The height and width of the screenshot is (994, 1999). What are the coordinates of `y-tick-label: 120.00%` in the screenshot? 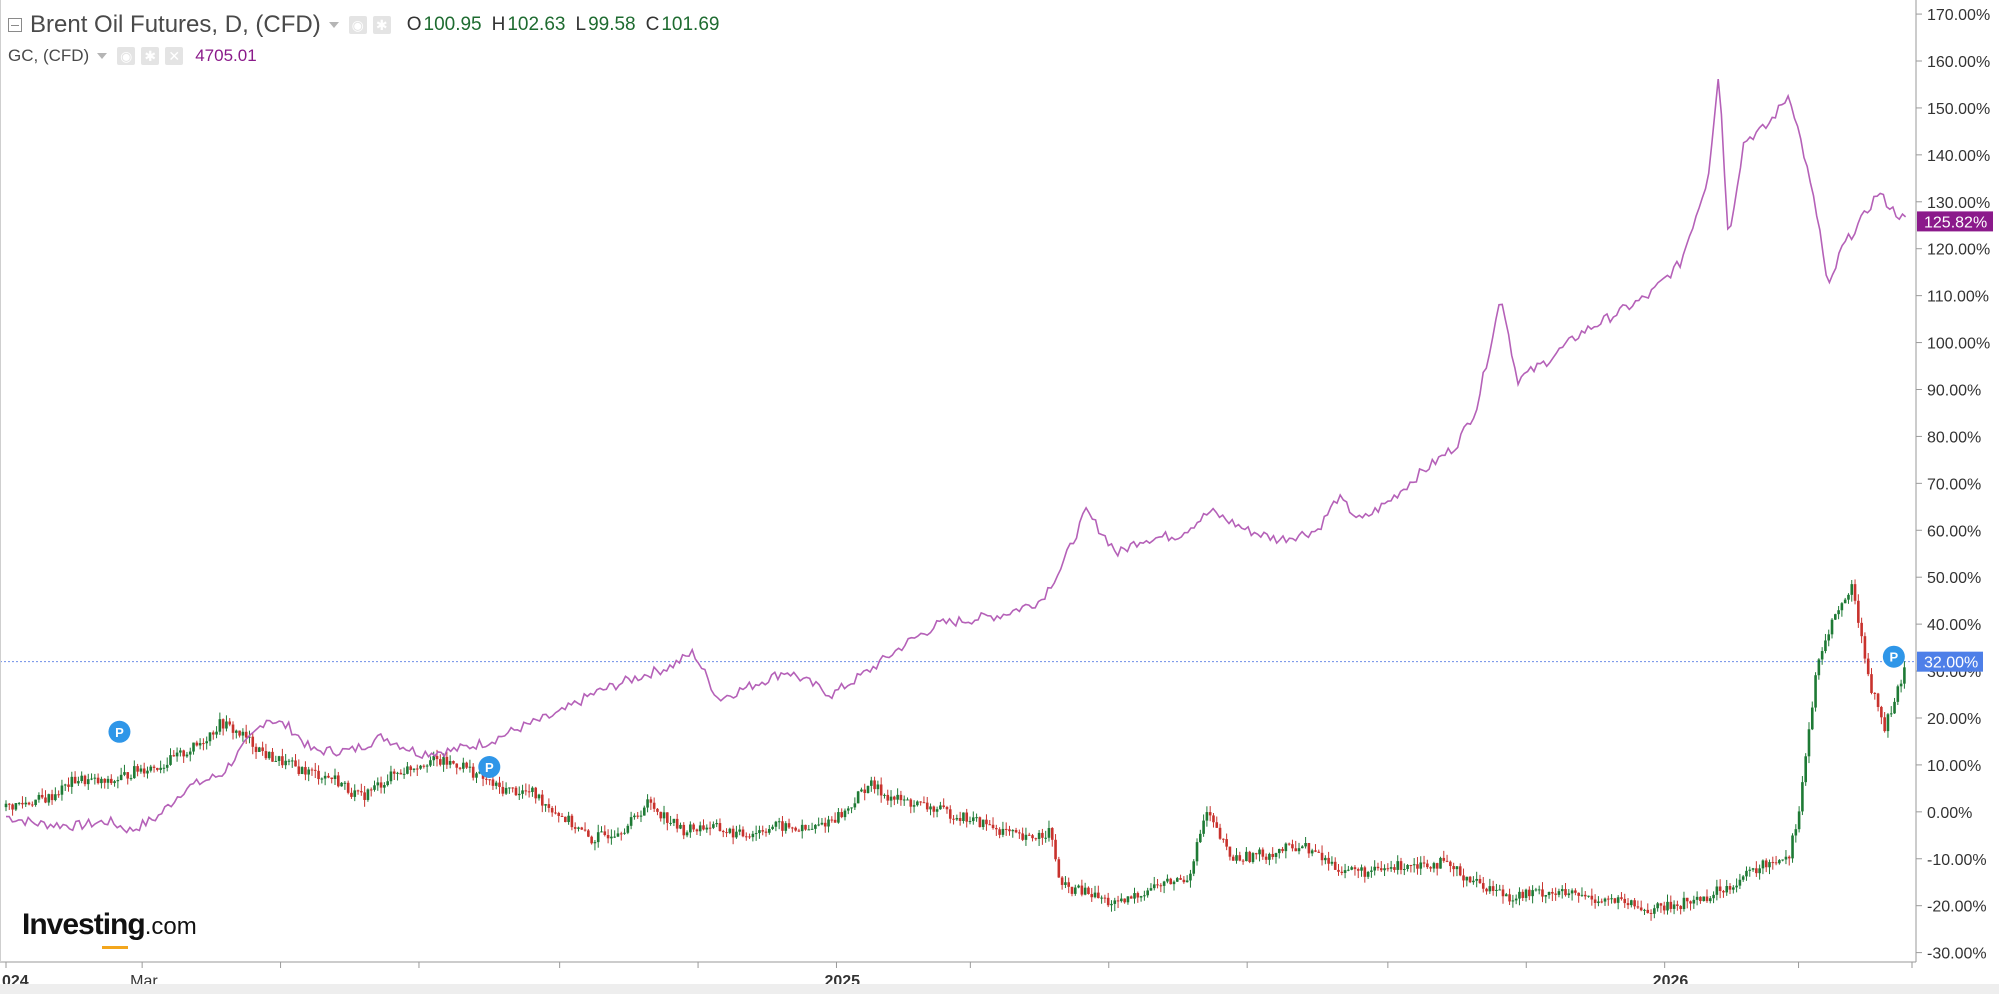 It's located at (1958, 250).